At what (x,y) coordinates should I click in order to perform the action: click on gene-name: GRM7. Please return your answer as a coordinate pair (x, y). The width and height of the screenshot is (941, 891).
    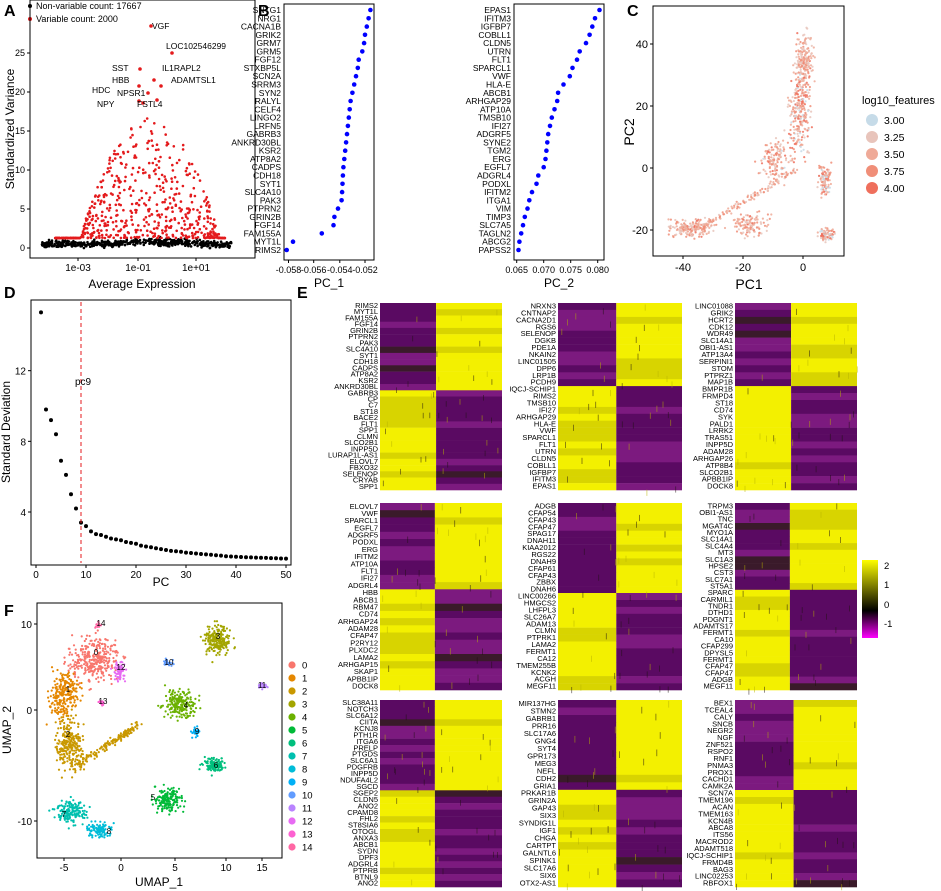
    Looking at the image, I should click on (268, 43).